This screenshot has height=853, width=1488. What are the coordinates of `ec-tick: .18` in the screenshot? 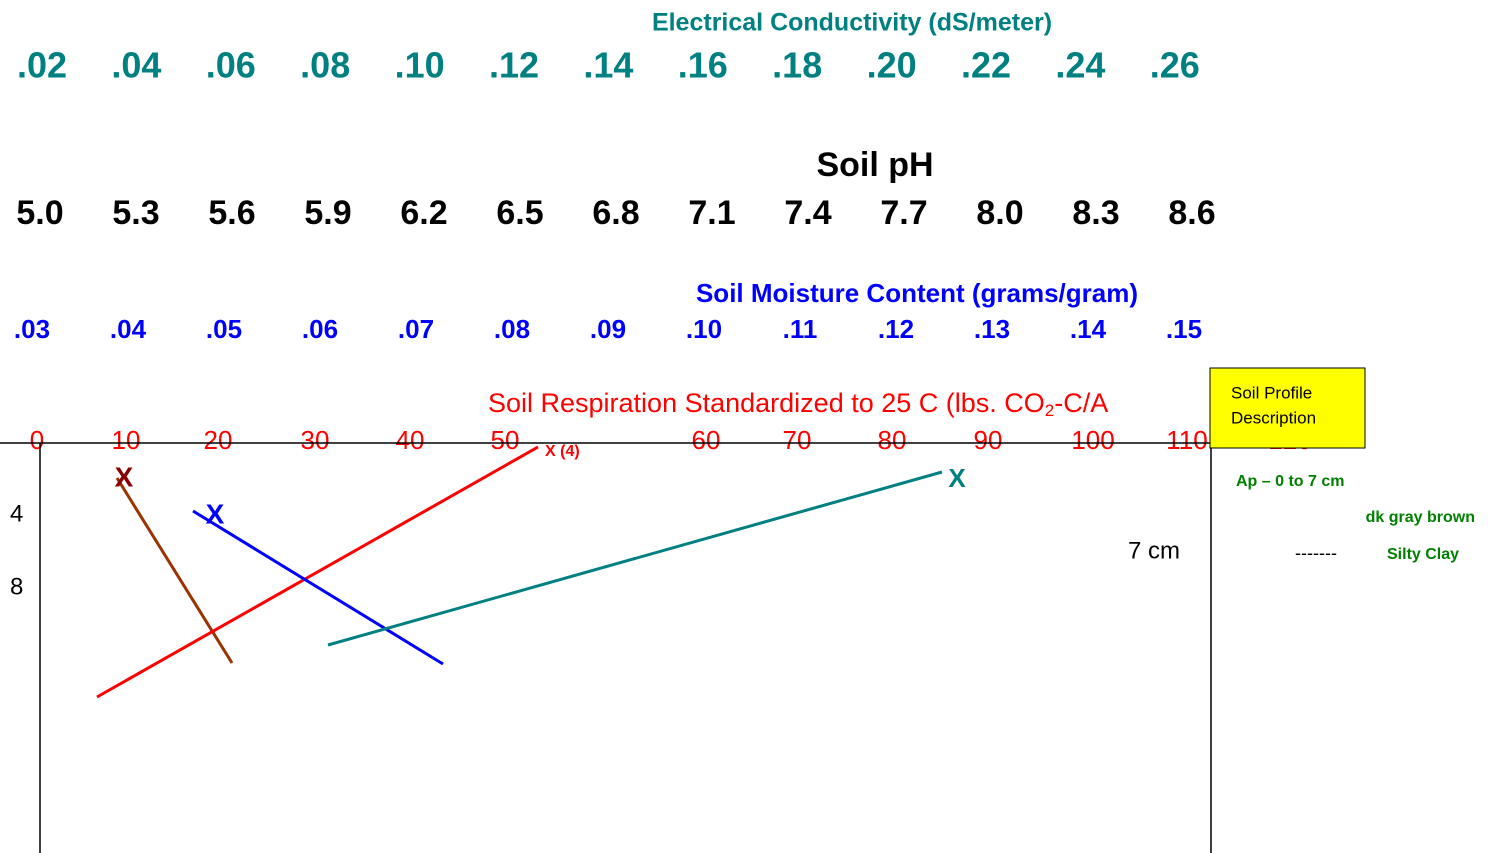 It's located at (797, 65).